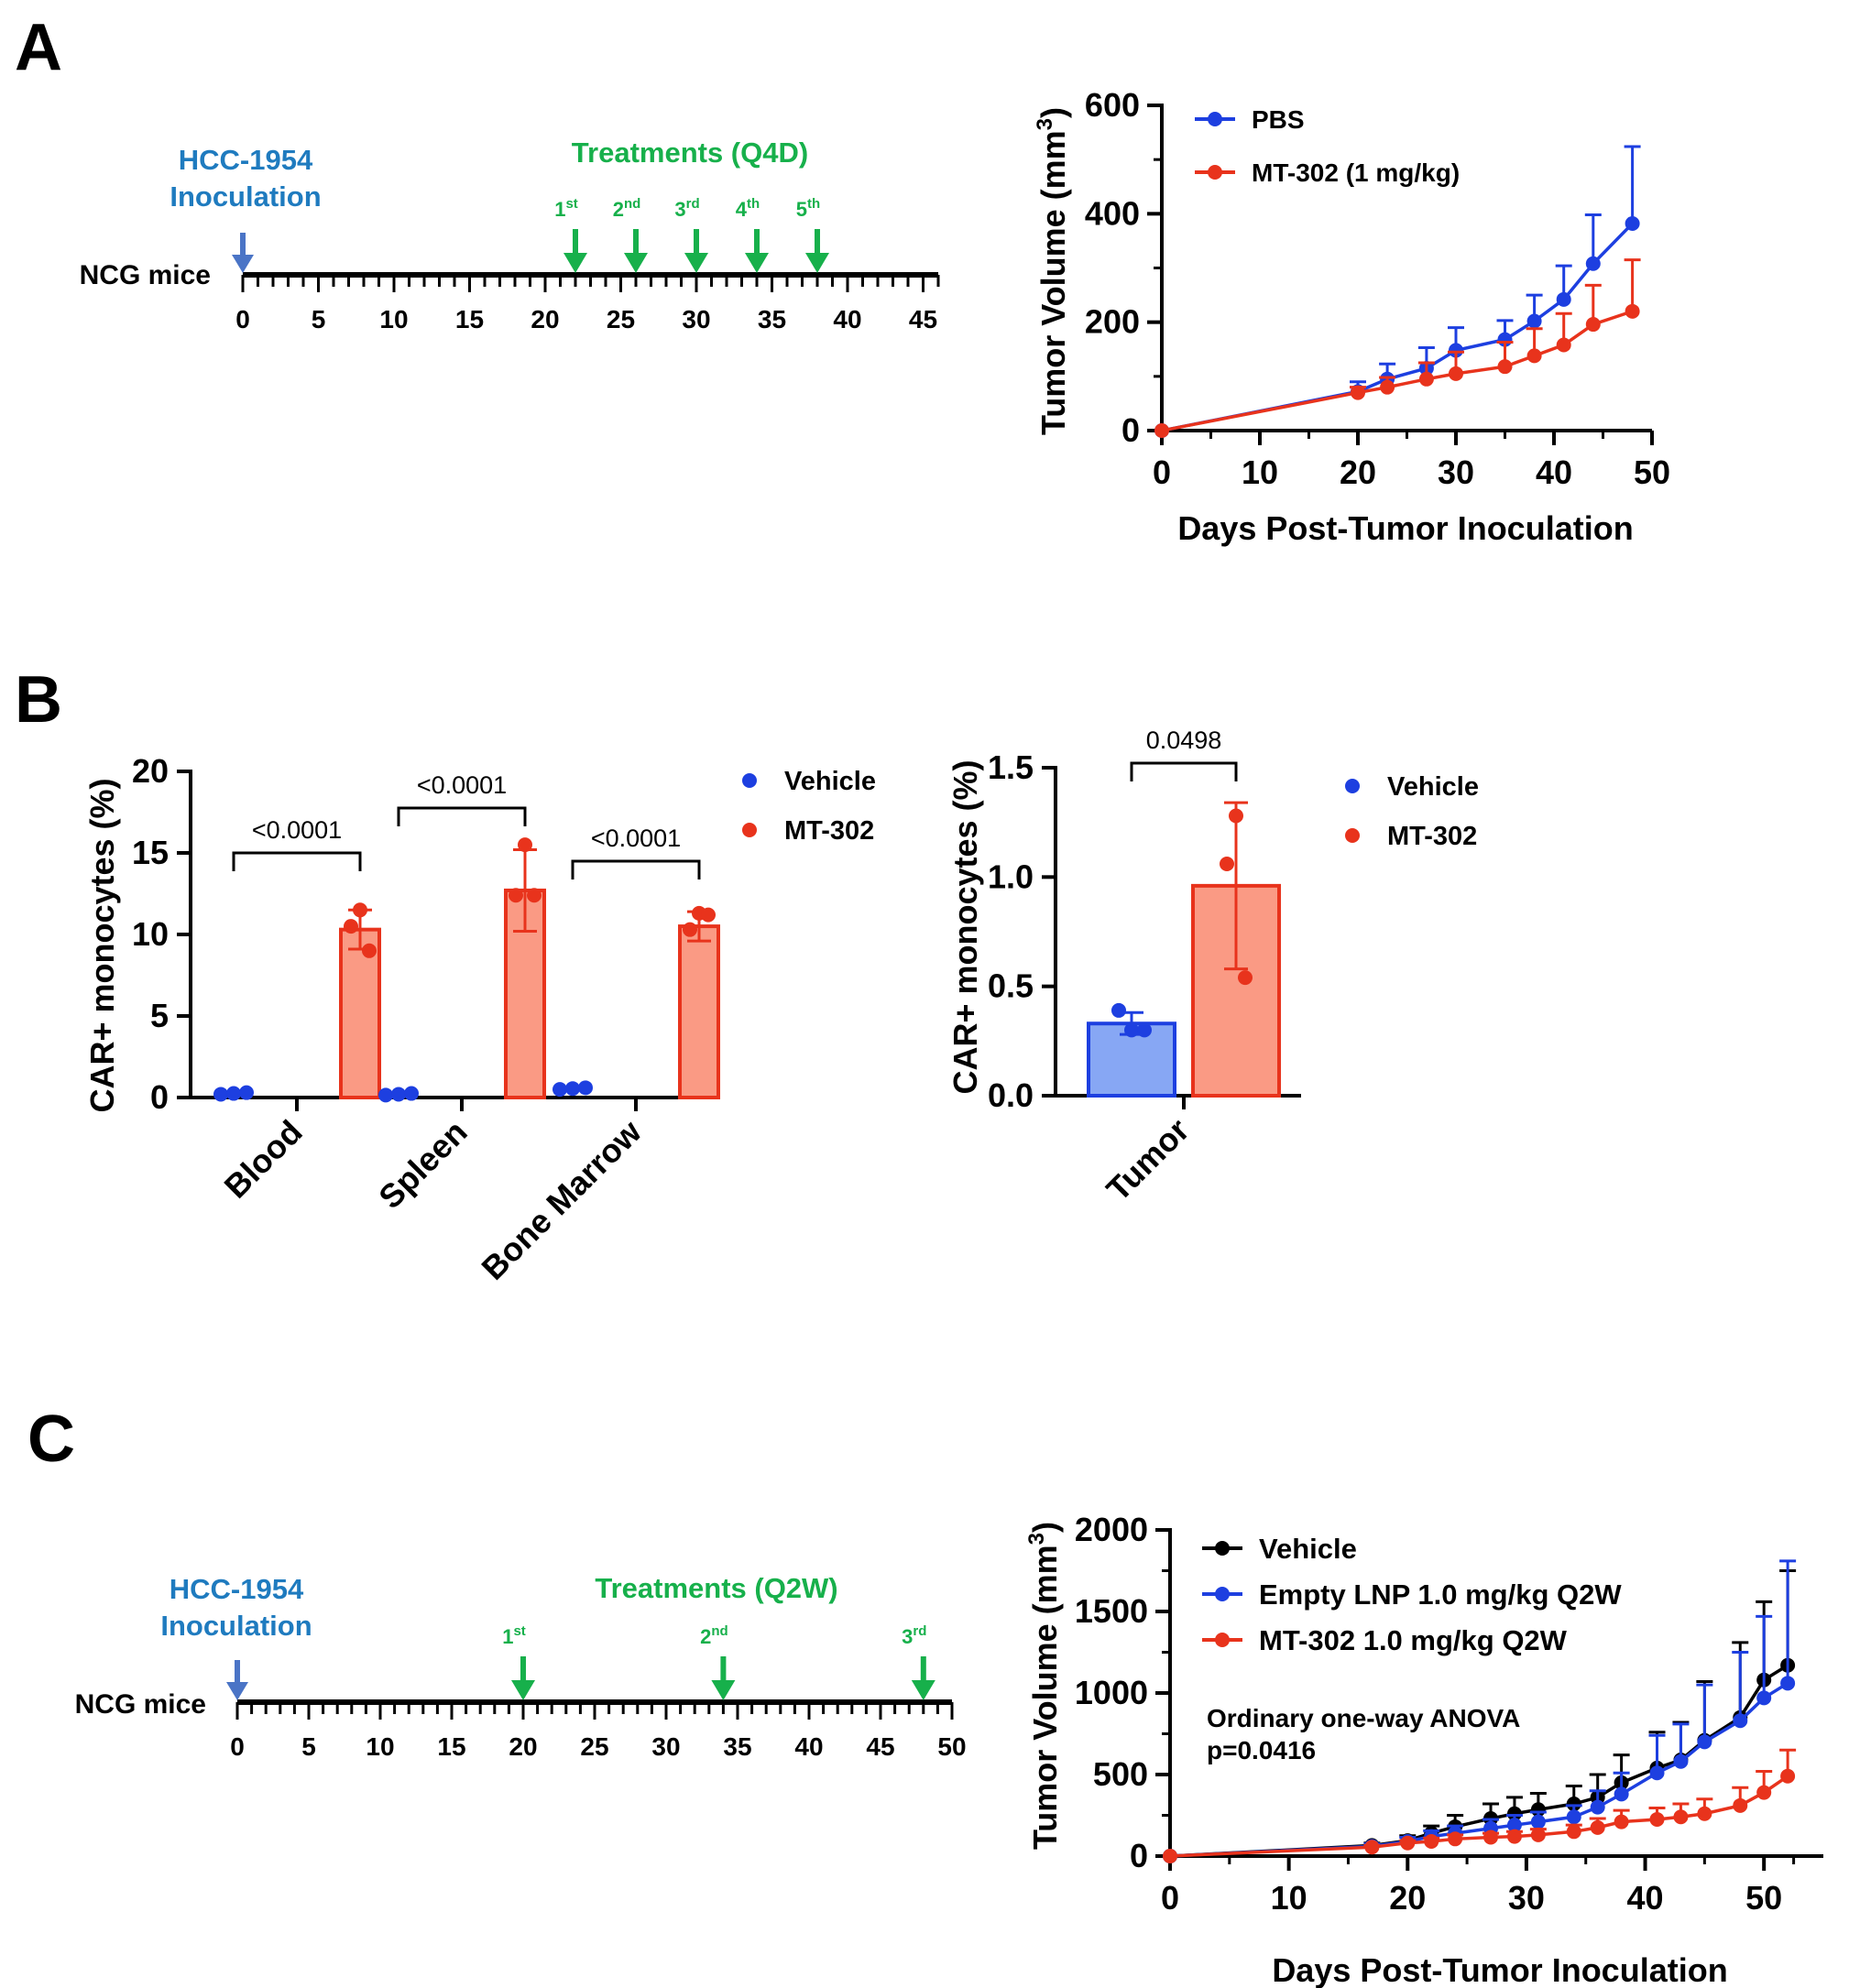 Image resolution: width=1849 pixels, height=1988 pixels. I want to click on dose-number: 5, so click(801, 210).